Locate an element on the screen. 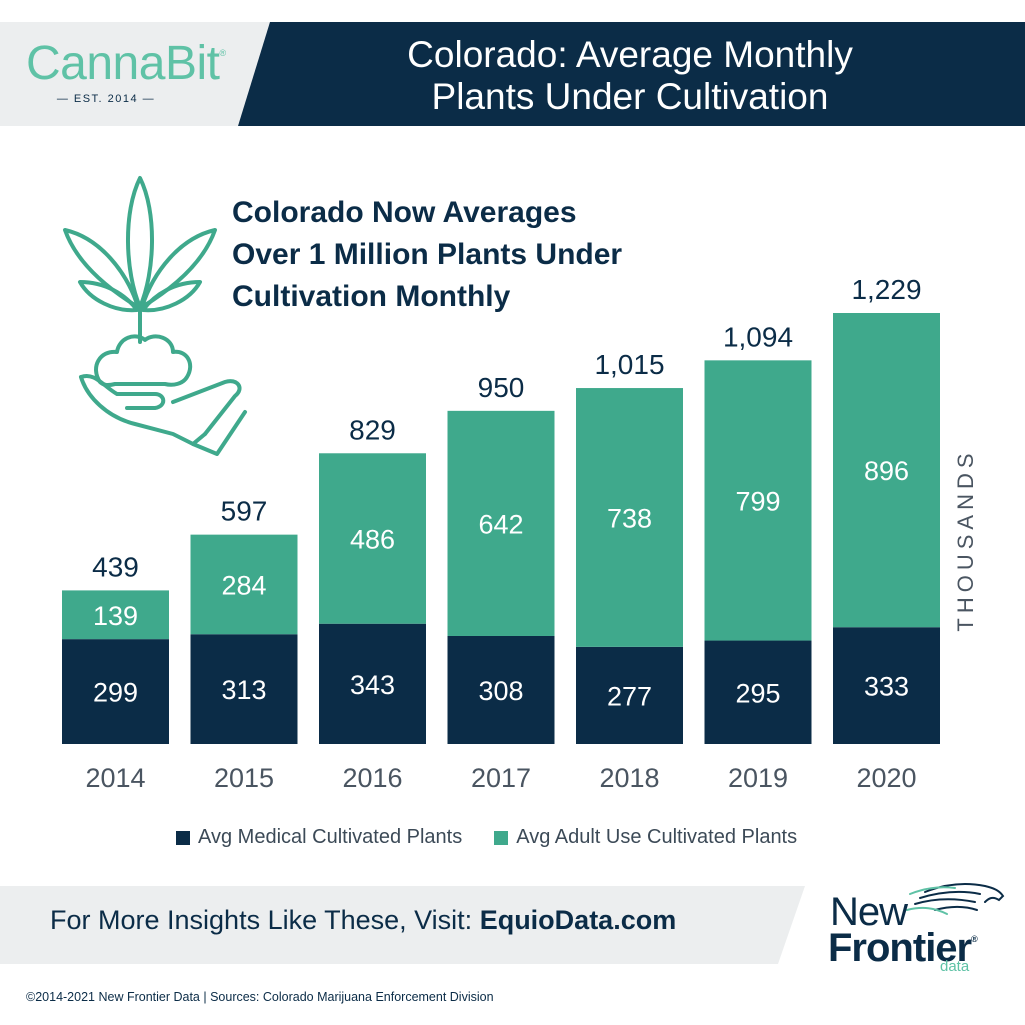  footer-cta-text: For More Insights Like These, Visit: is located at coordinates (265, 920).